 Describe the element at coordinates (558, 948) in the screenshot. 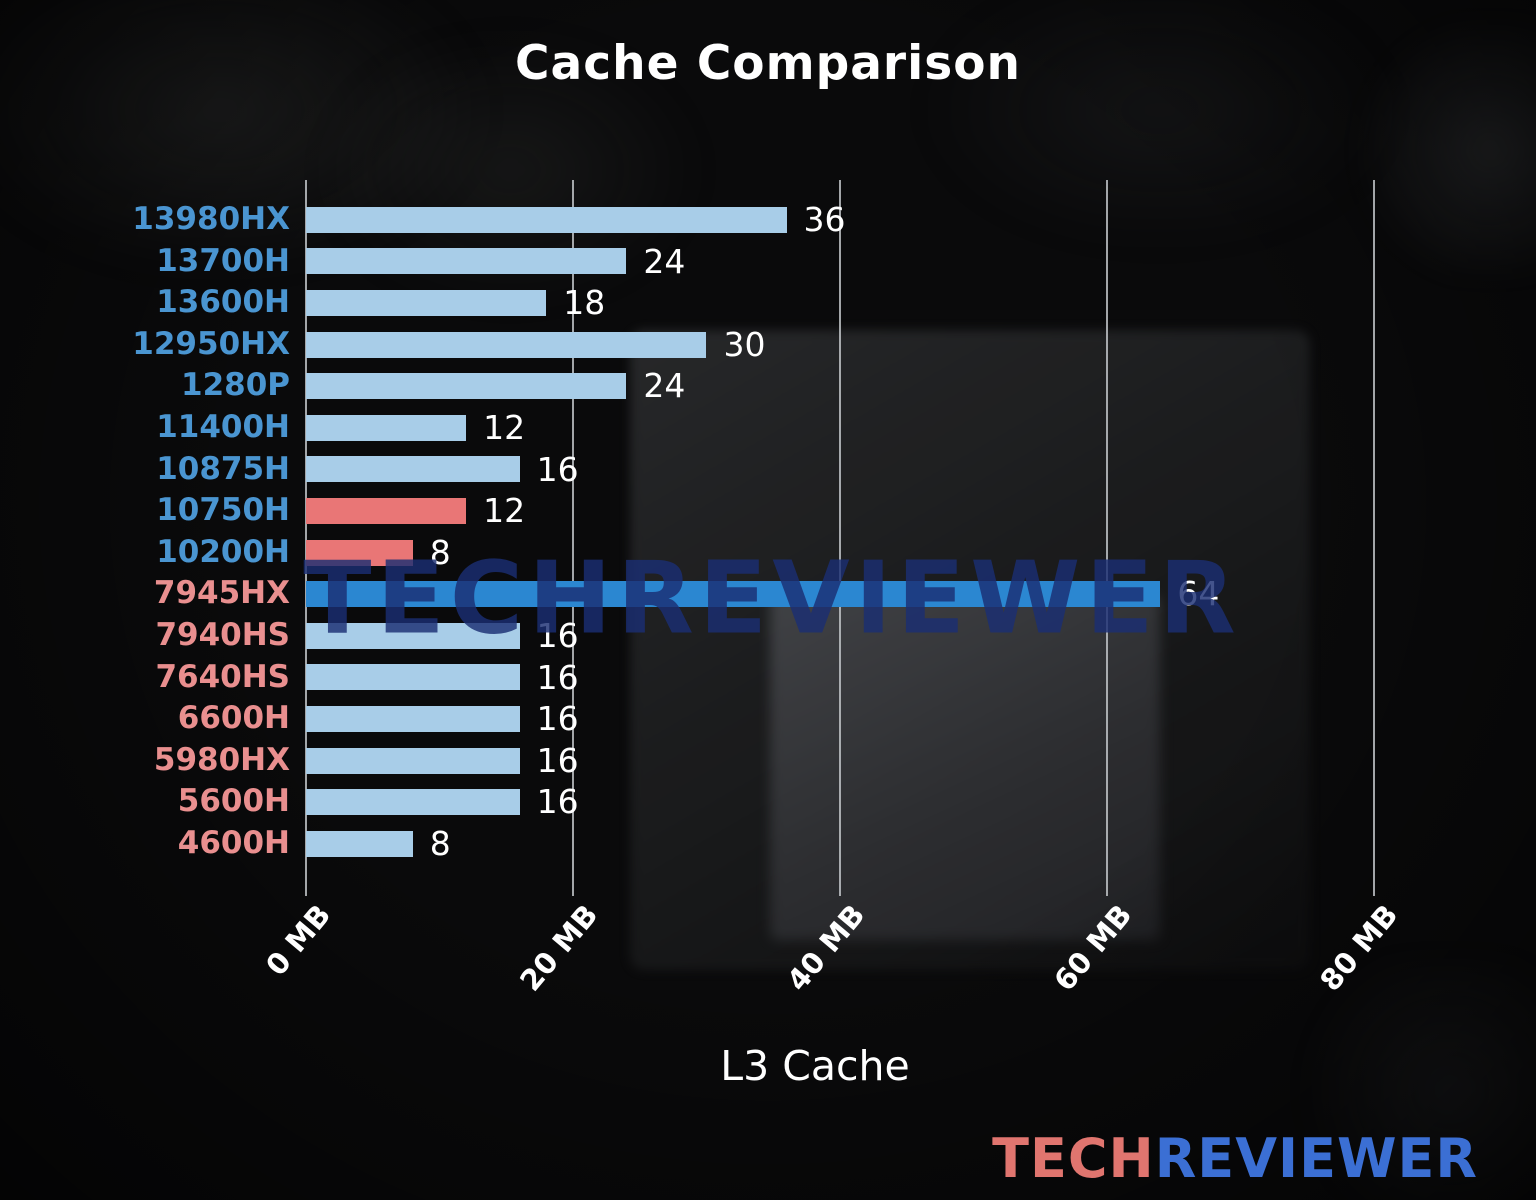

I see `x-tick-label: 20 MB` at that location.